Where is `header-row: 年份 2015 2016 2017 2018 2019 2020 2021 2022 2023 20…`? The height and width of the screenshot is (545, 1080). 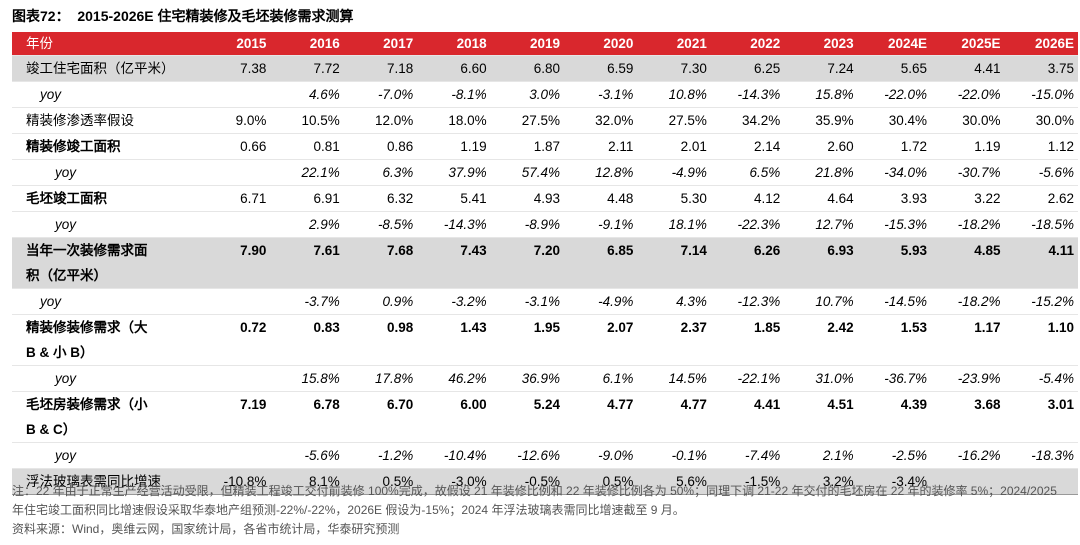
header-row: 年份 2015 2016 2017 2018 2019 2020 2021 2022 2023 20… is located at coordinates (545, 44).